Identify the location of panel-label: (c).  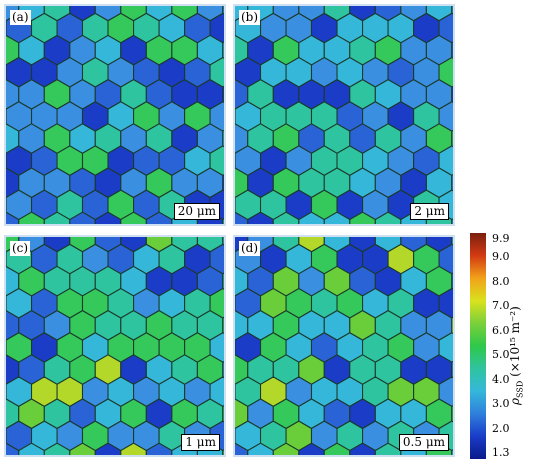
(20, 248).